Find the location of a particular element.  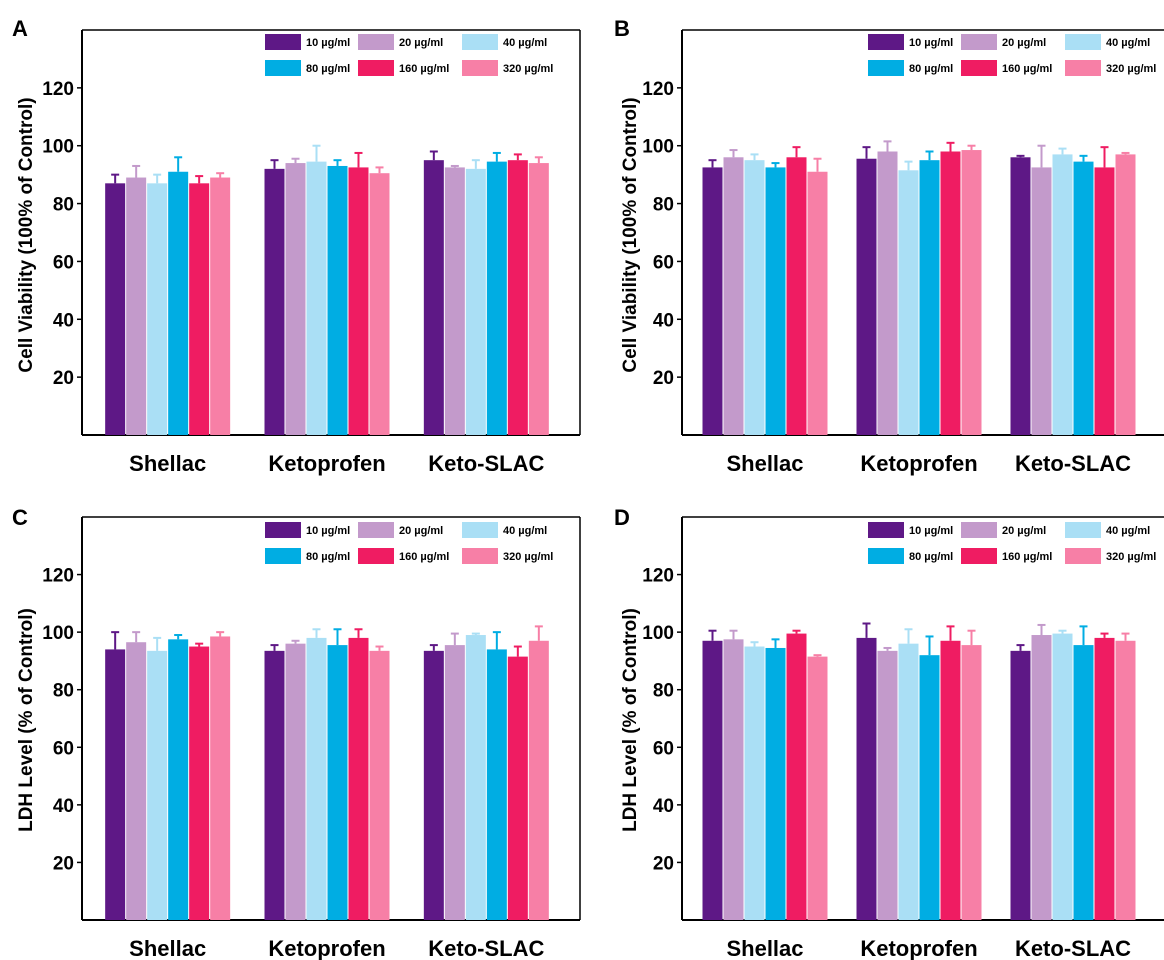

legend-item: 320 µg/ml is located at coordinates (1110, 556).